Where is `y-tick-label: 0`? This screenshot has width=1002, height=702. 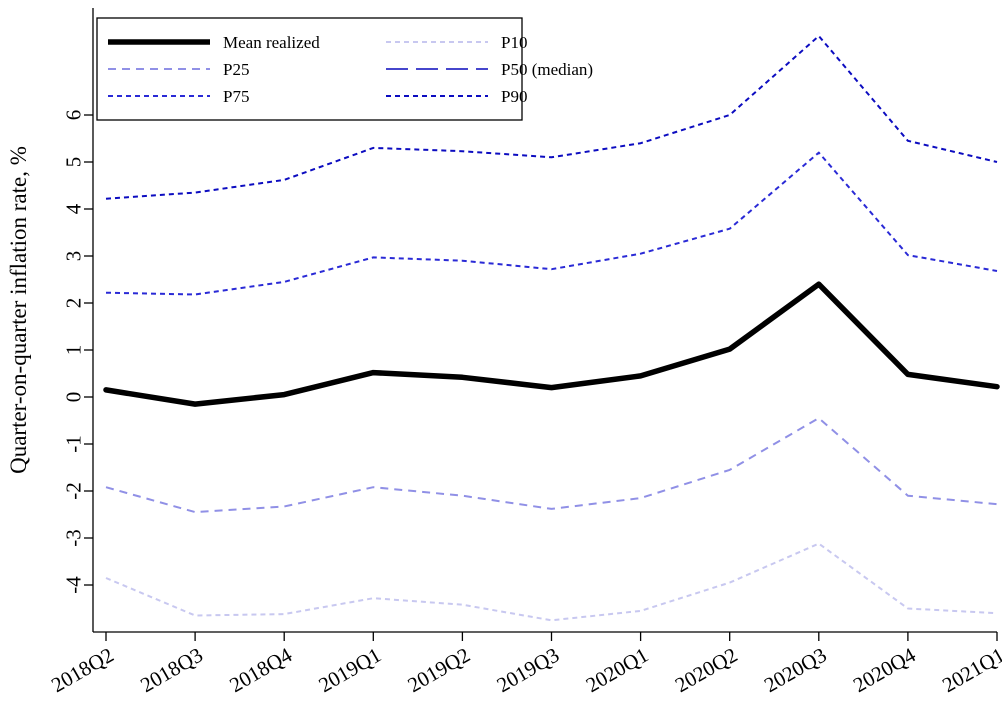 y-tick-label: 0 is located at coordinates (73, 397).